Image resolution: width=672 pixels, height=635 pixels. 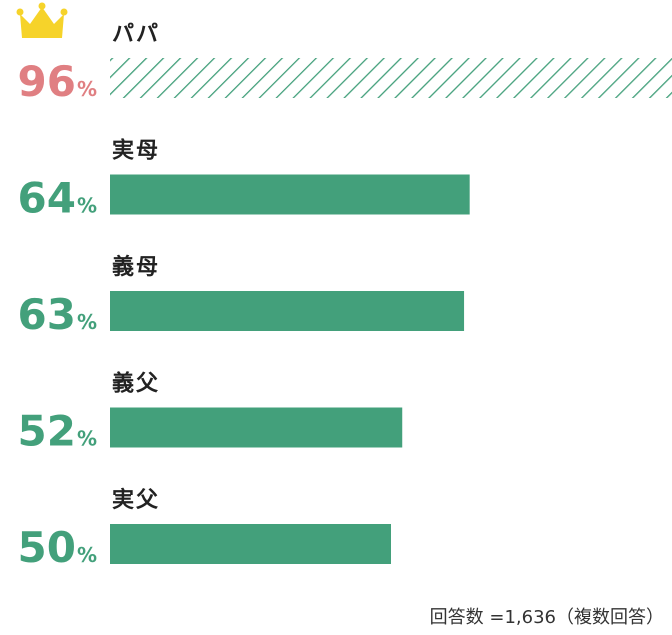 What do you see at coordinates (42, 22) in the screenshot?
I see `crown-icon` at bounding box center [42, 22].